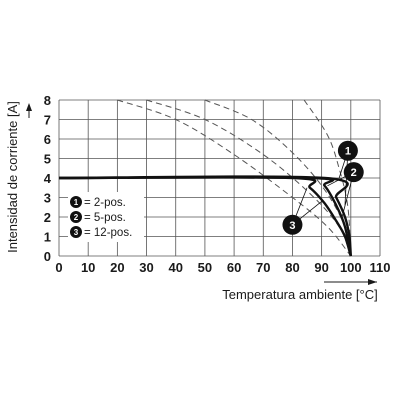 The height and width of the screenshot is (400, 400). Describe the element at coordinates (47, 100) in the screenshot. I see `y-tick-label: 8` at that location.